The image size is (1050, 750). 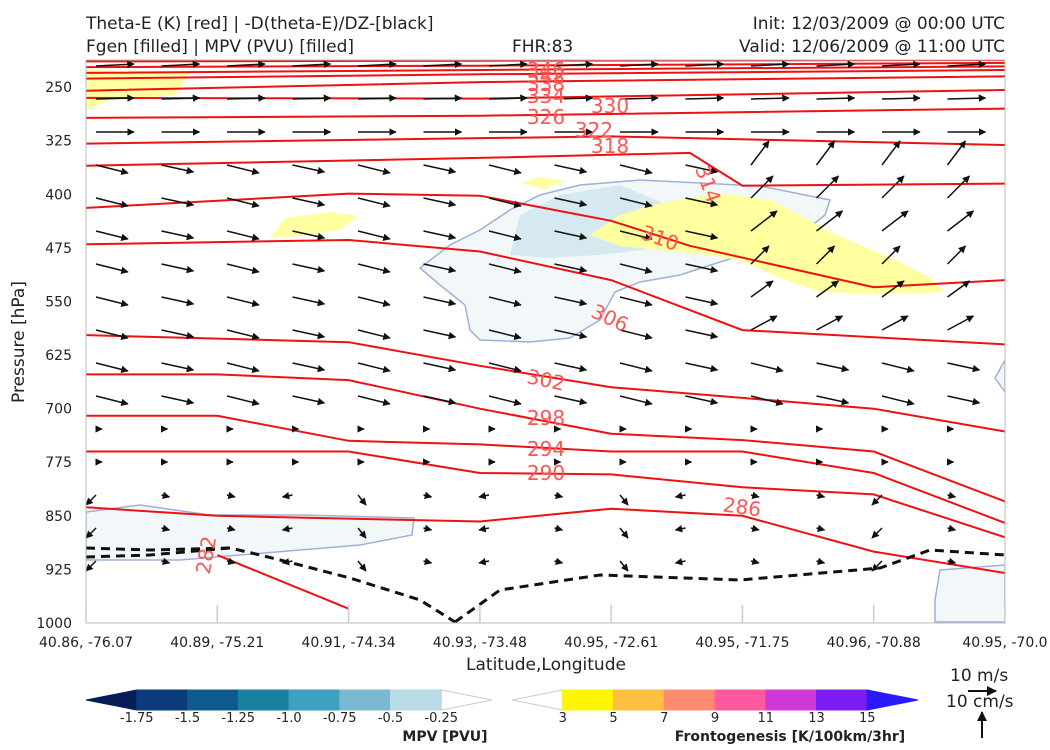 What do you see at coordinates (58, 302) in the screenshot?
I see `y-tick-label: 550` at bounding box center [58, 302].